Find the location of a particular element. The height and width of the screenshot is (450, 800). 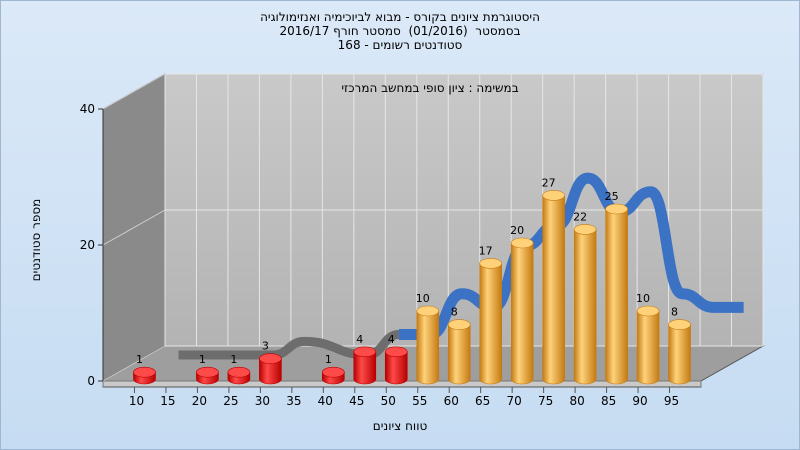

x-tick-label: 75 is located at coordinates (545, 401).